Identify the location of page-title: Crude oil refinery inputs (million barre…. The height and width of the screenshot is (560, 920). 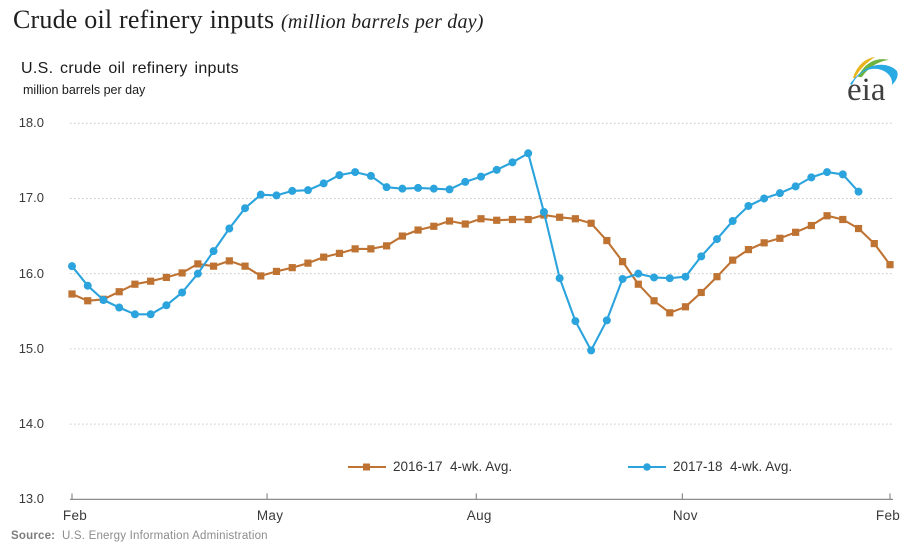
(248, 20).